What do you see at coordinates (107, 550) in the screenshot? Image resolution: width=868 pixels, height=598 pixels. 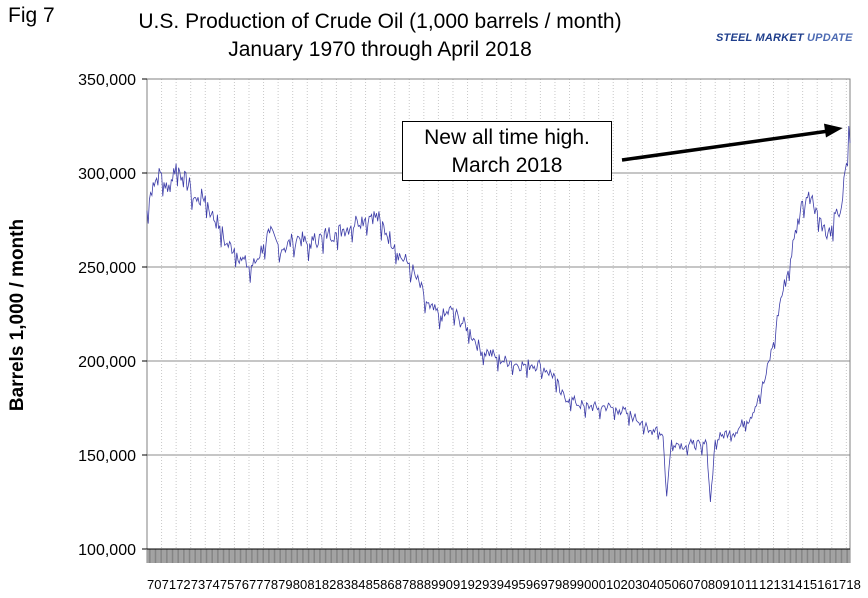 I see `y-tick-label: 100,000` at bounding box center [107, 550].